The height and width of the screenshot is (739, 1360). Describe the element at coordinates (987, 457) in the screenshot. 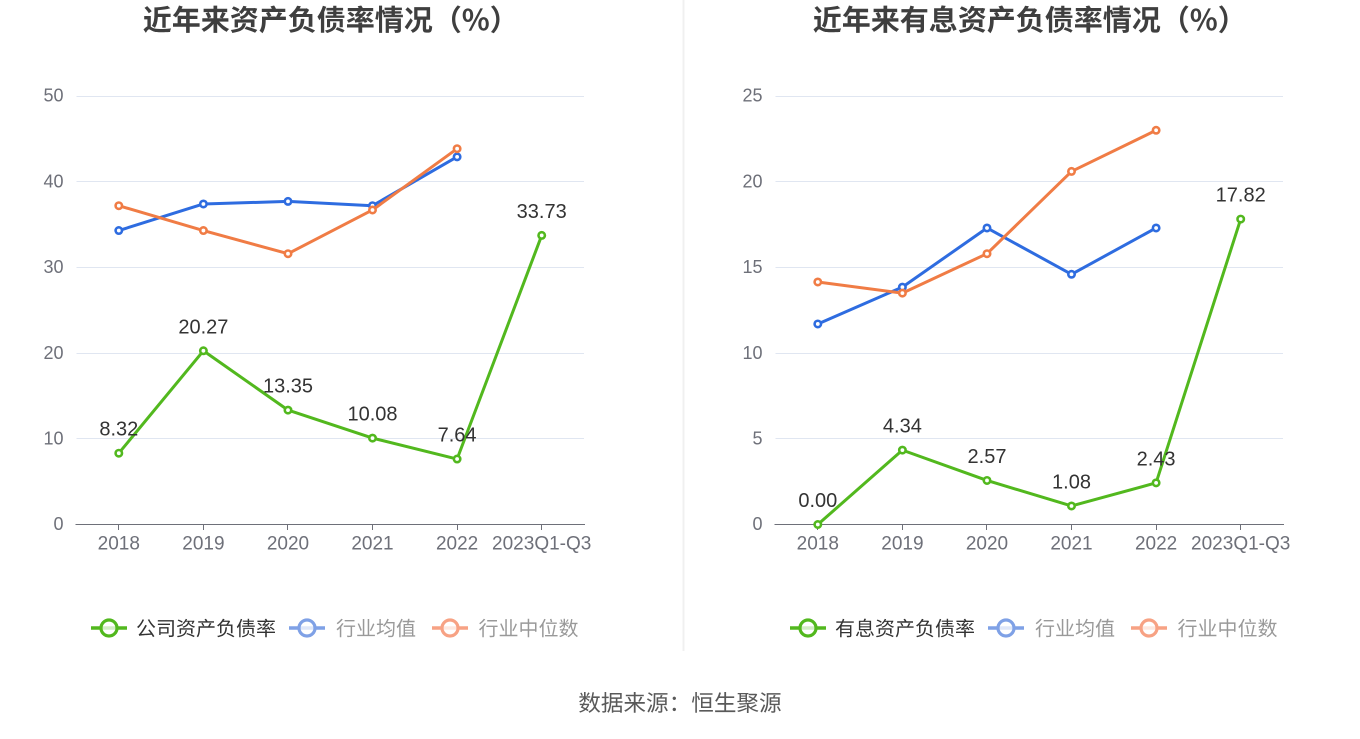

I see `svg-text: 2.57` at that location.